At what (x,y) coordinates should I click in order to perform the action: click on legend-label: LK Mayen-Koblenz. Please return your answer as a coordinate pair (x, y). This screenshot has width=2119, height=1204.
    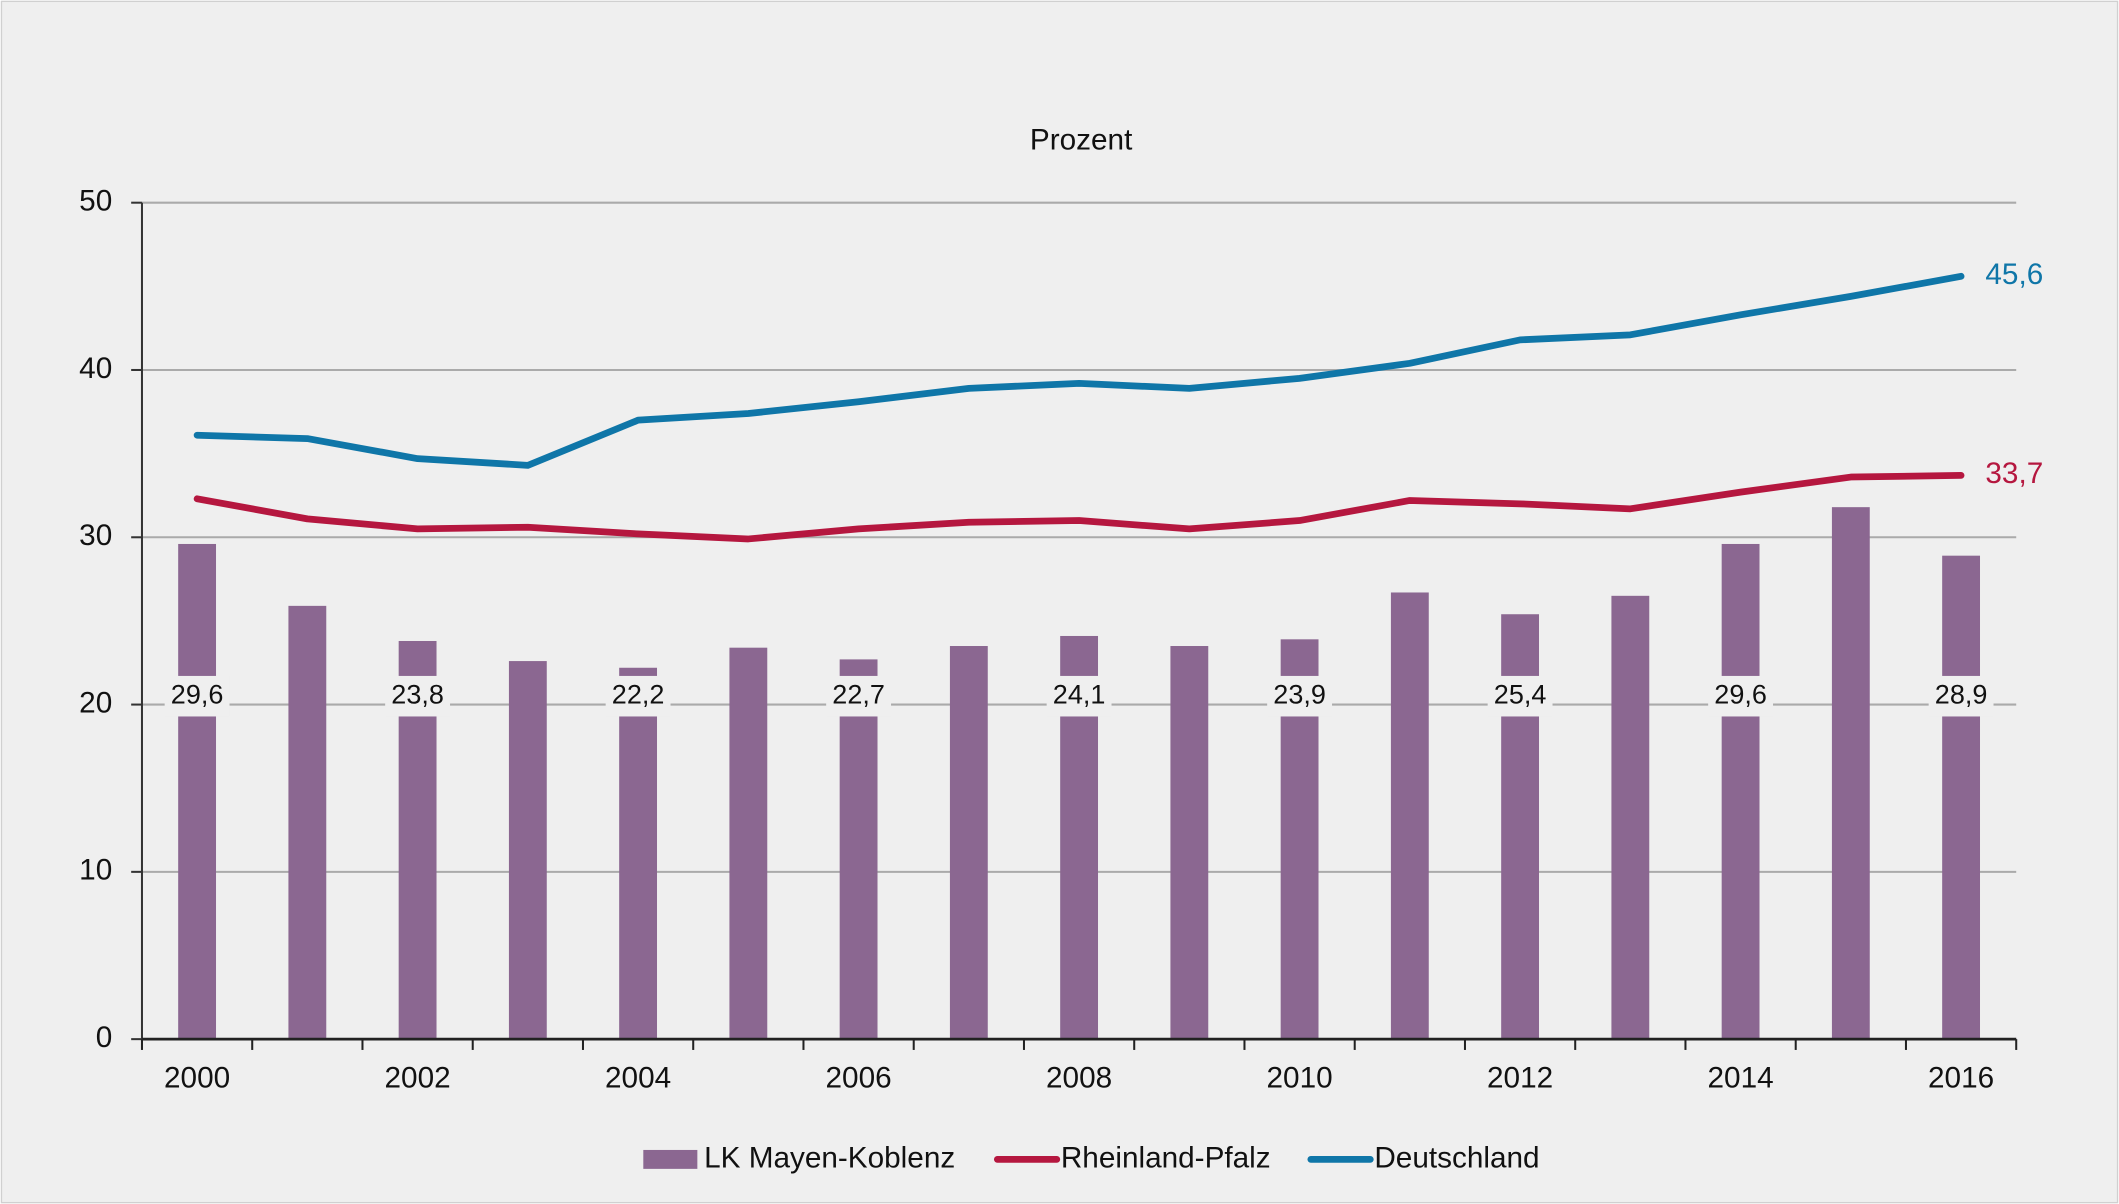
    Looking at the image, I should click on (829, 1157).